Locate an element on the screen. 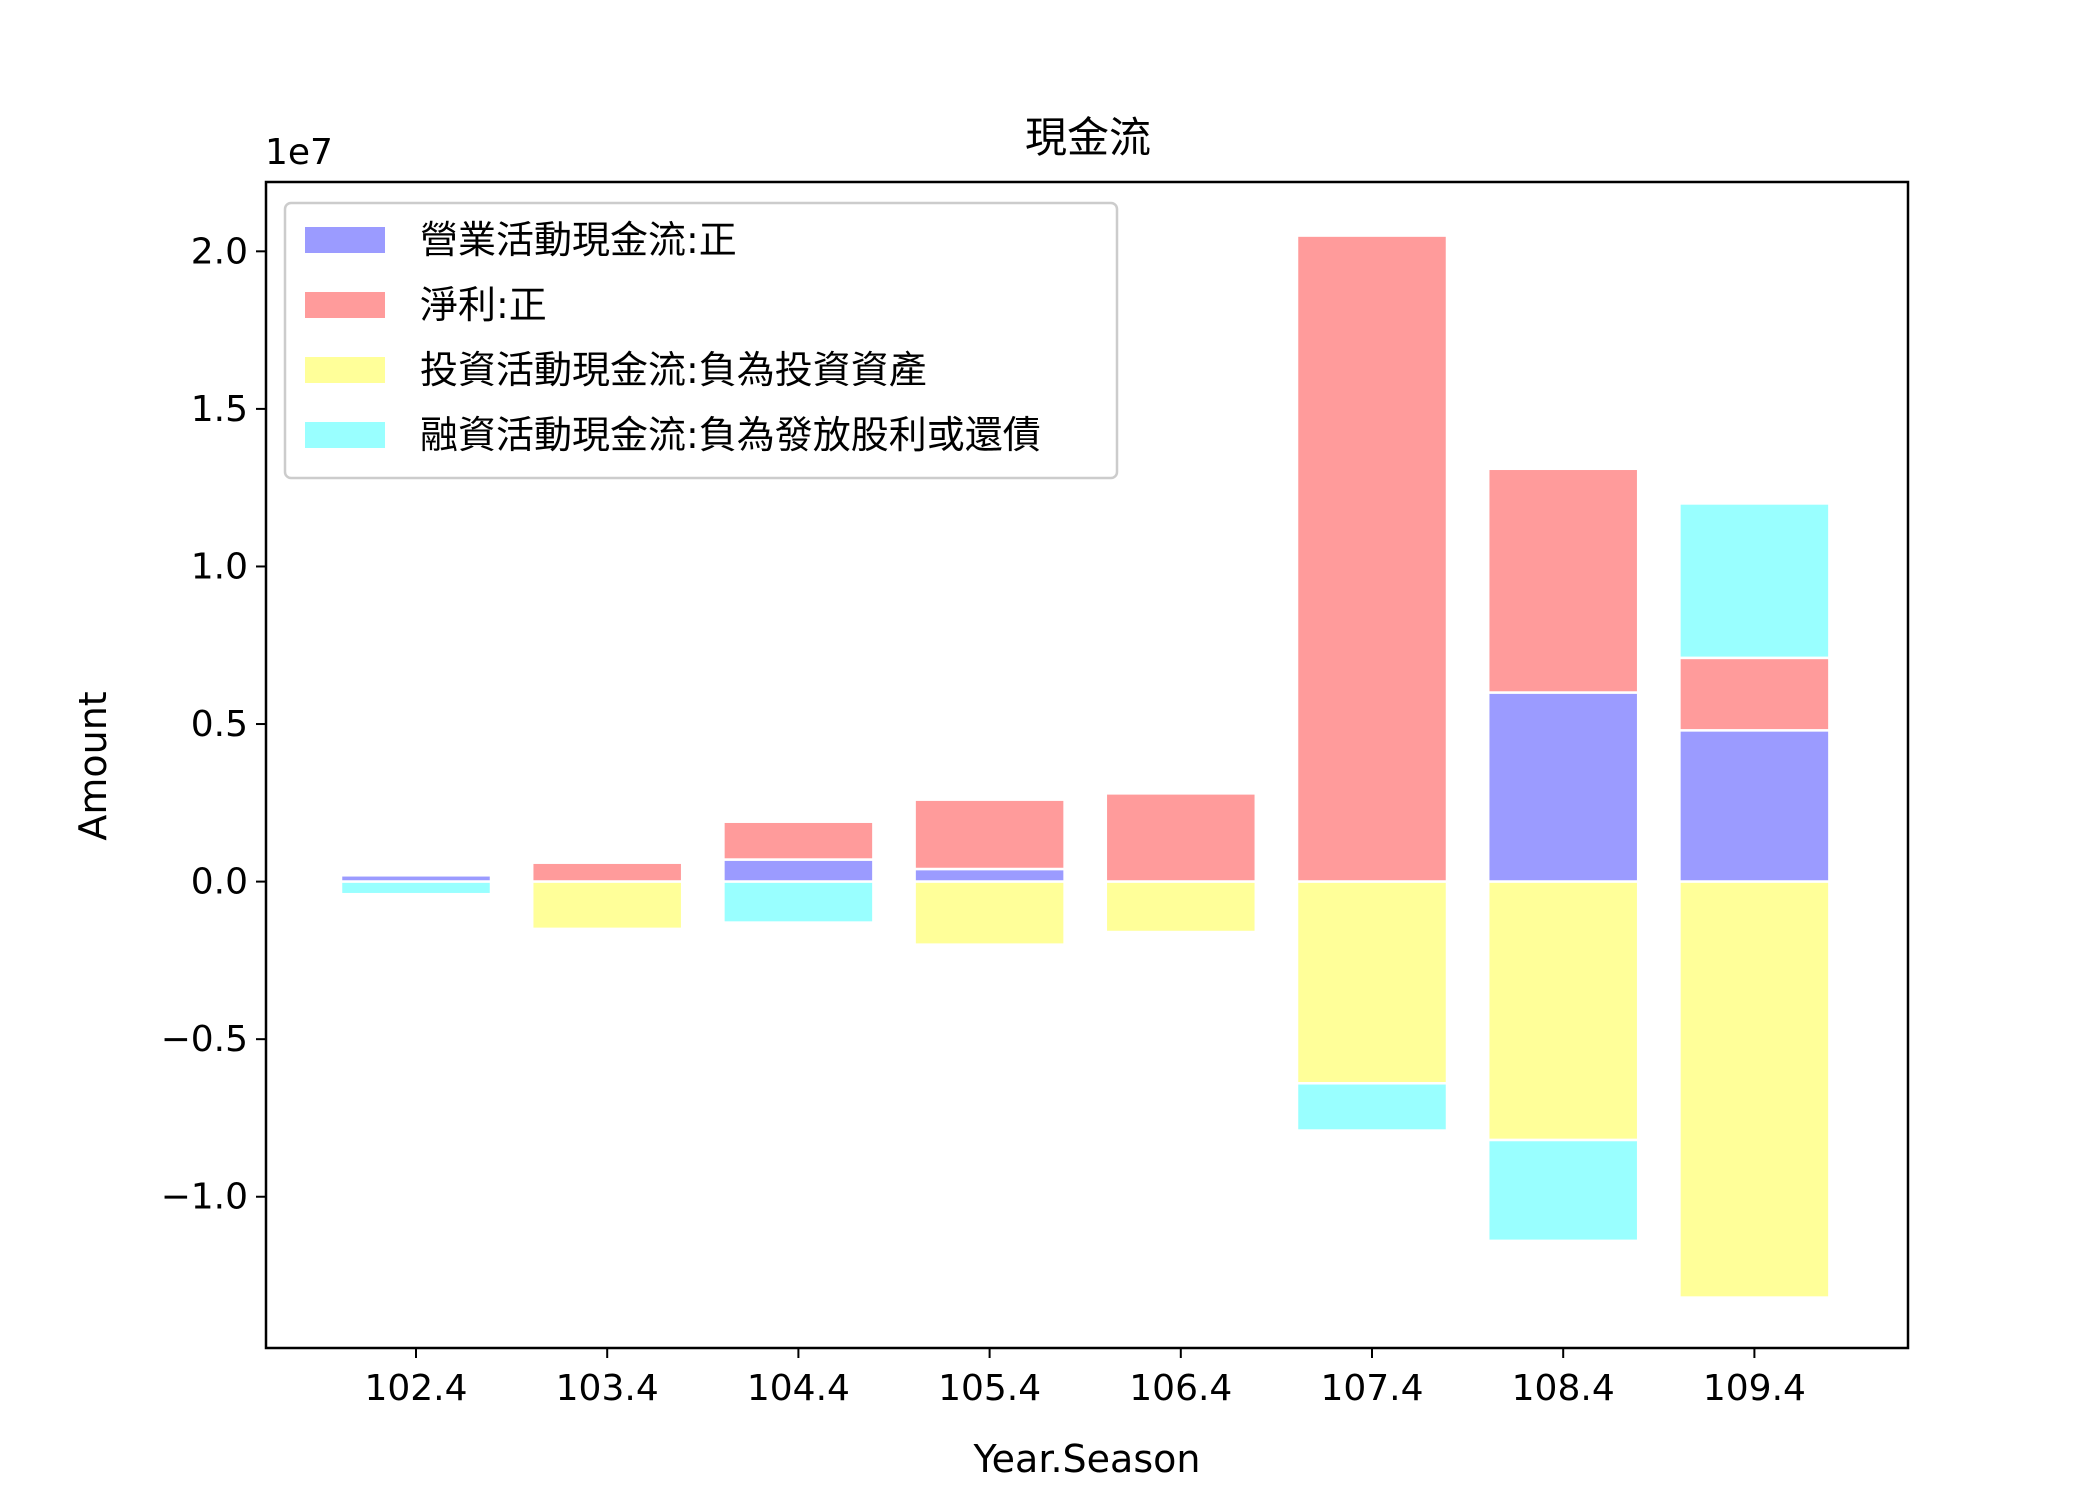 Image resolution: width=2100 pixels, height=1500 pixels. bar-108.4-series-3 is located at coordinates (1563, 1190).